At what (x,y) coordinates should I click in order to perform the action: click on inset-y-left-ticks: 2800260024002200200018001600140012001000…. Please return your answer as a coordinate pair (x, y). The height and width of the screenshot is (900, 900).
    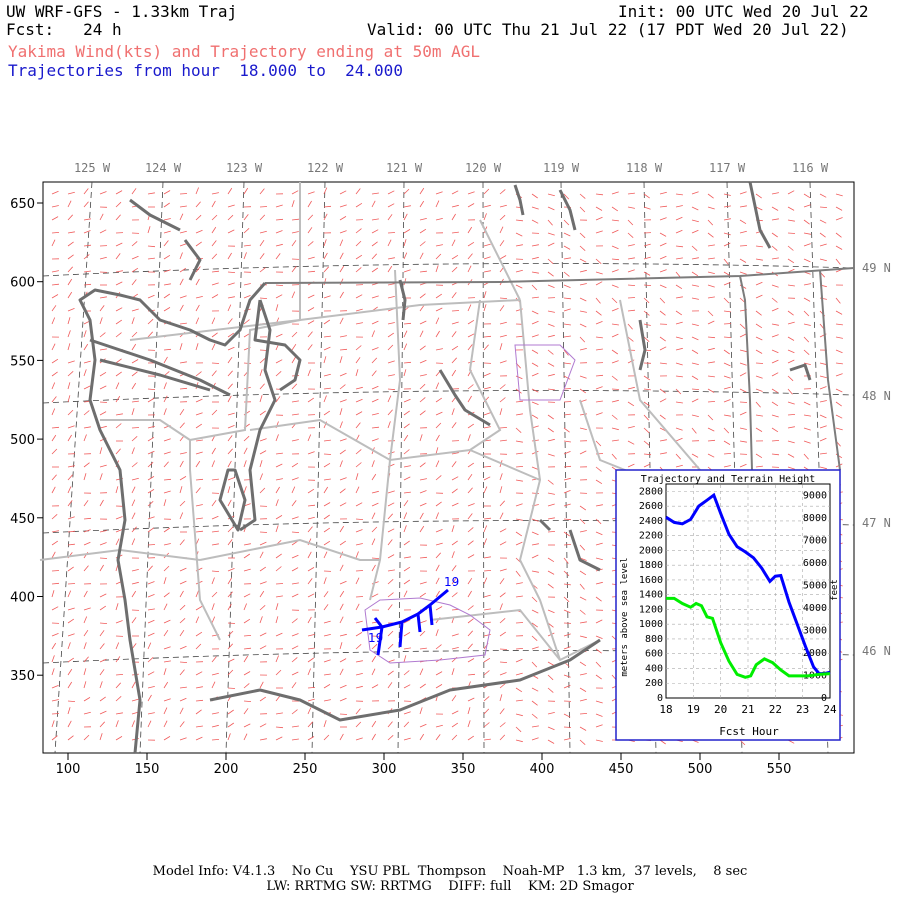
    Looking at the image, I should click on (651, 595).